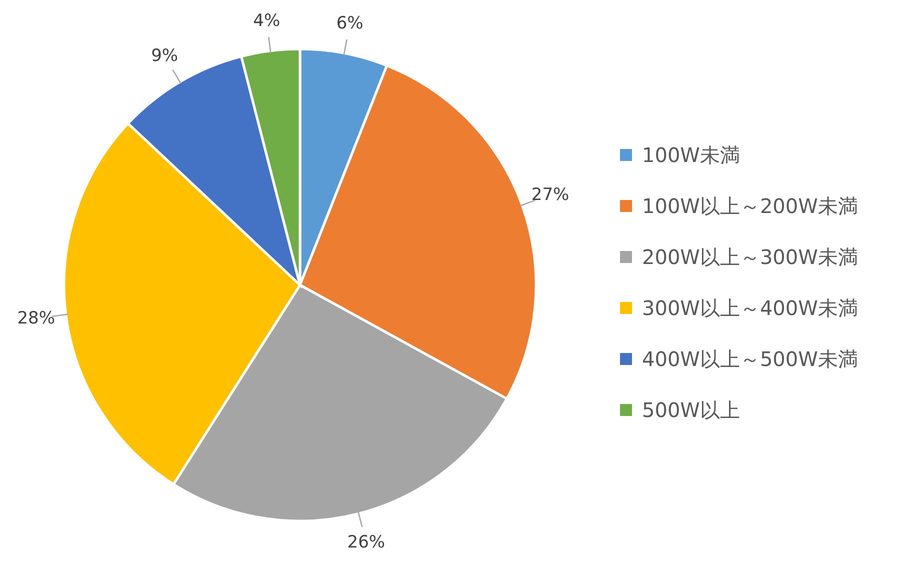 Image resolution: width=905 pixels, height=574 pixels. What do you see at coordinates (750, 359) in the screenshot?
I see `legend-label: 400W以上～500W未満` at bounding box center [750, 359].